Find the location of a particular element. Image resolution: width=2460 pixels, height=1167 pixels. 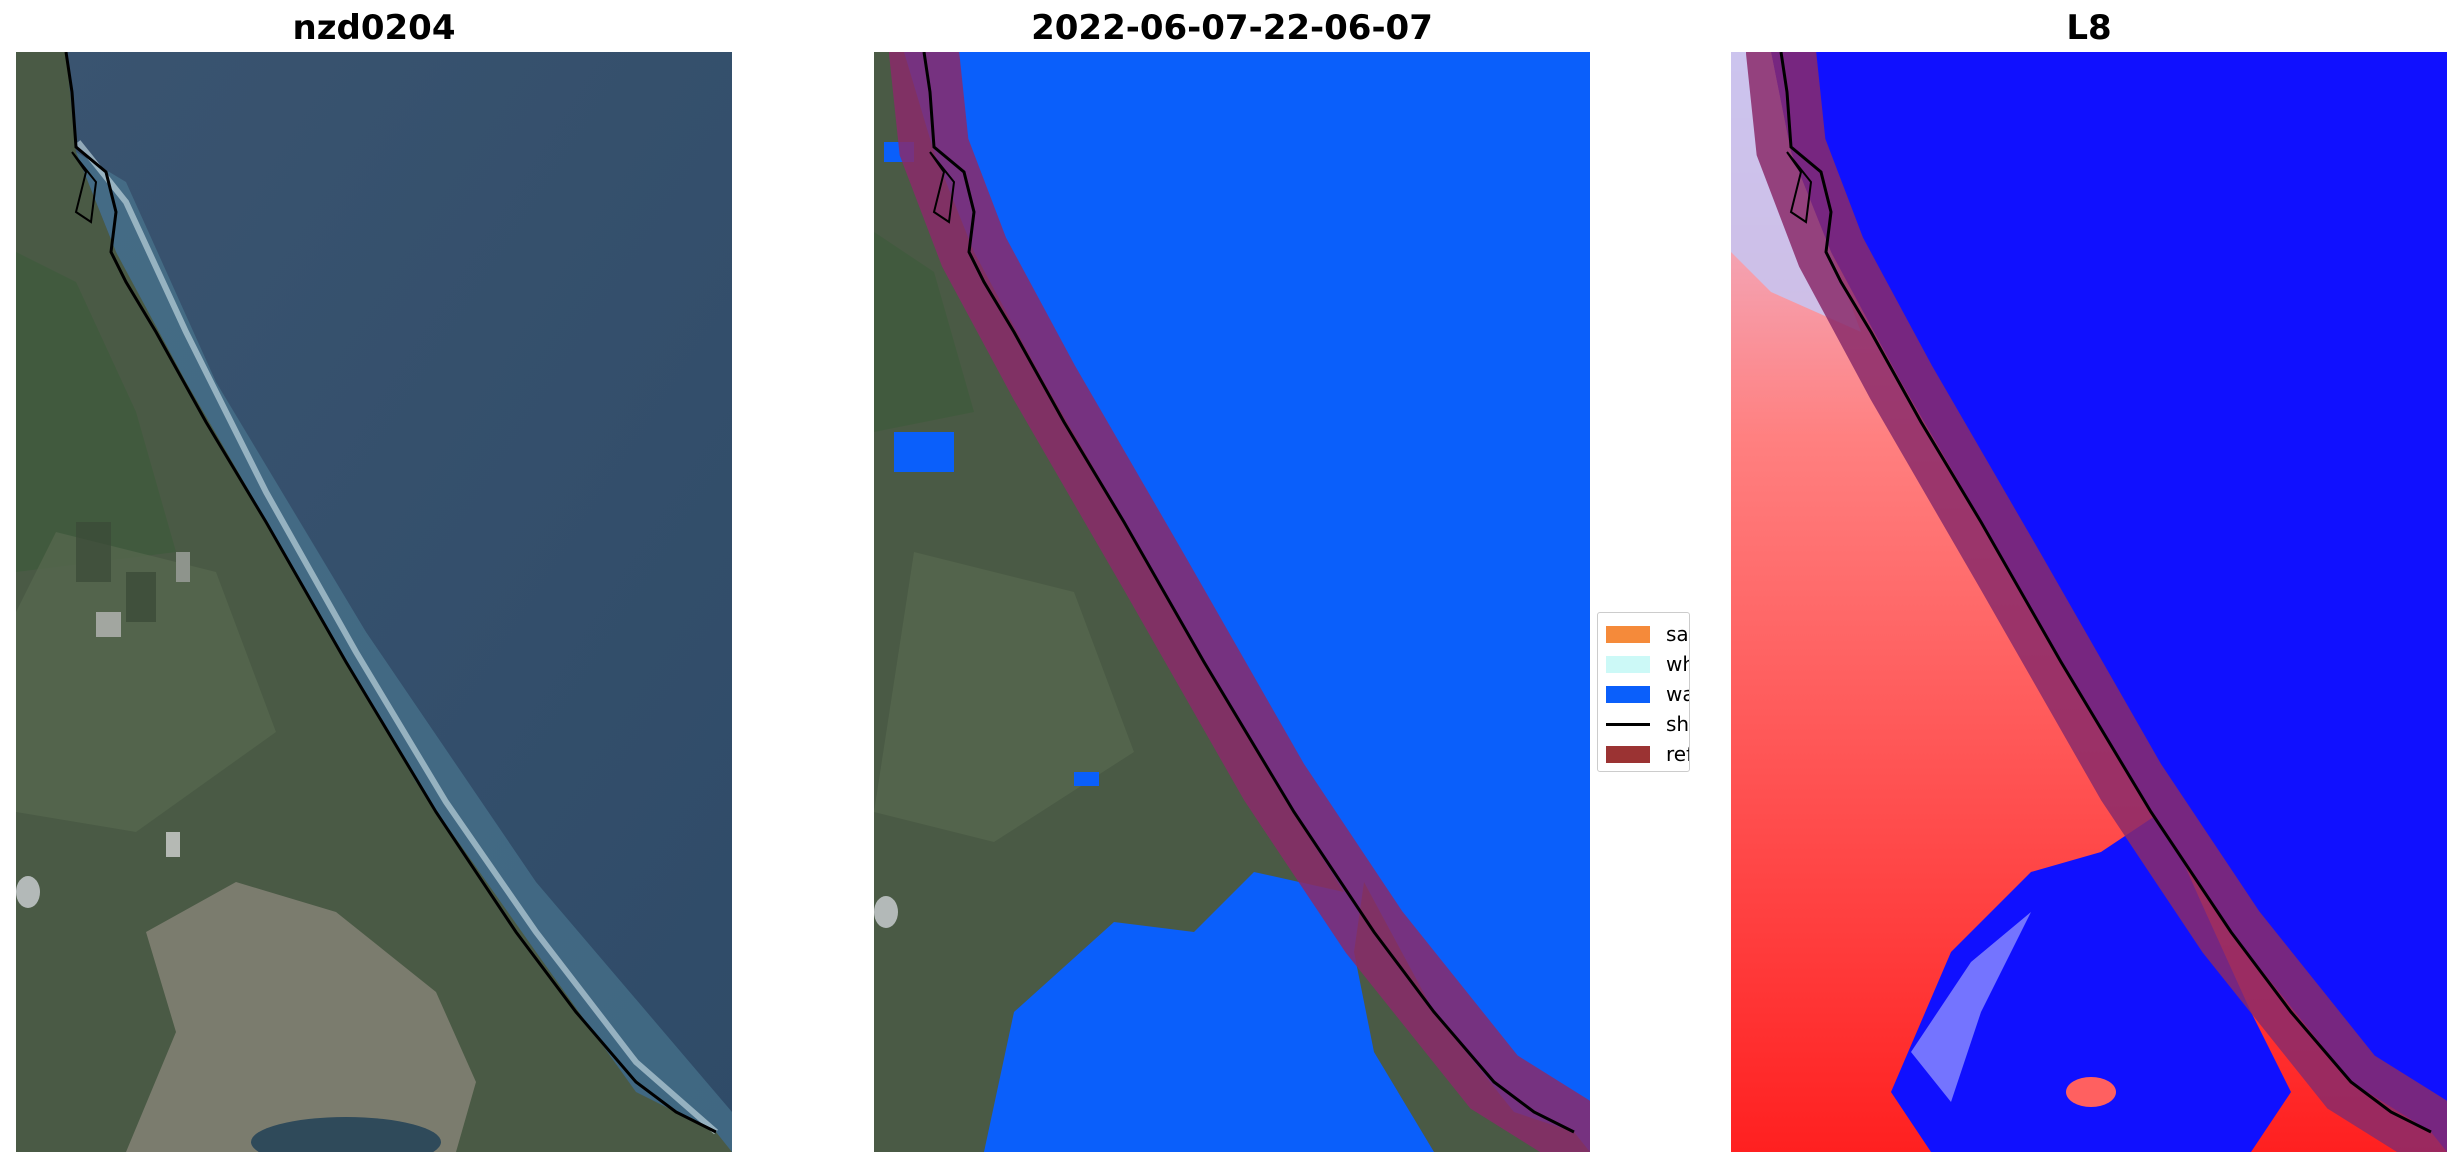

legend-label: whitew is located at coordinates (1677, 664).